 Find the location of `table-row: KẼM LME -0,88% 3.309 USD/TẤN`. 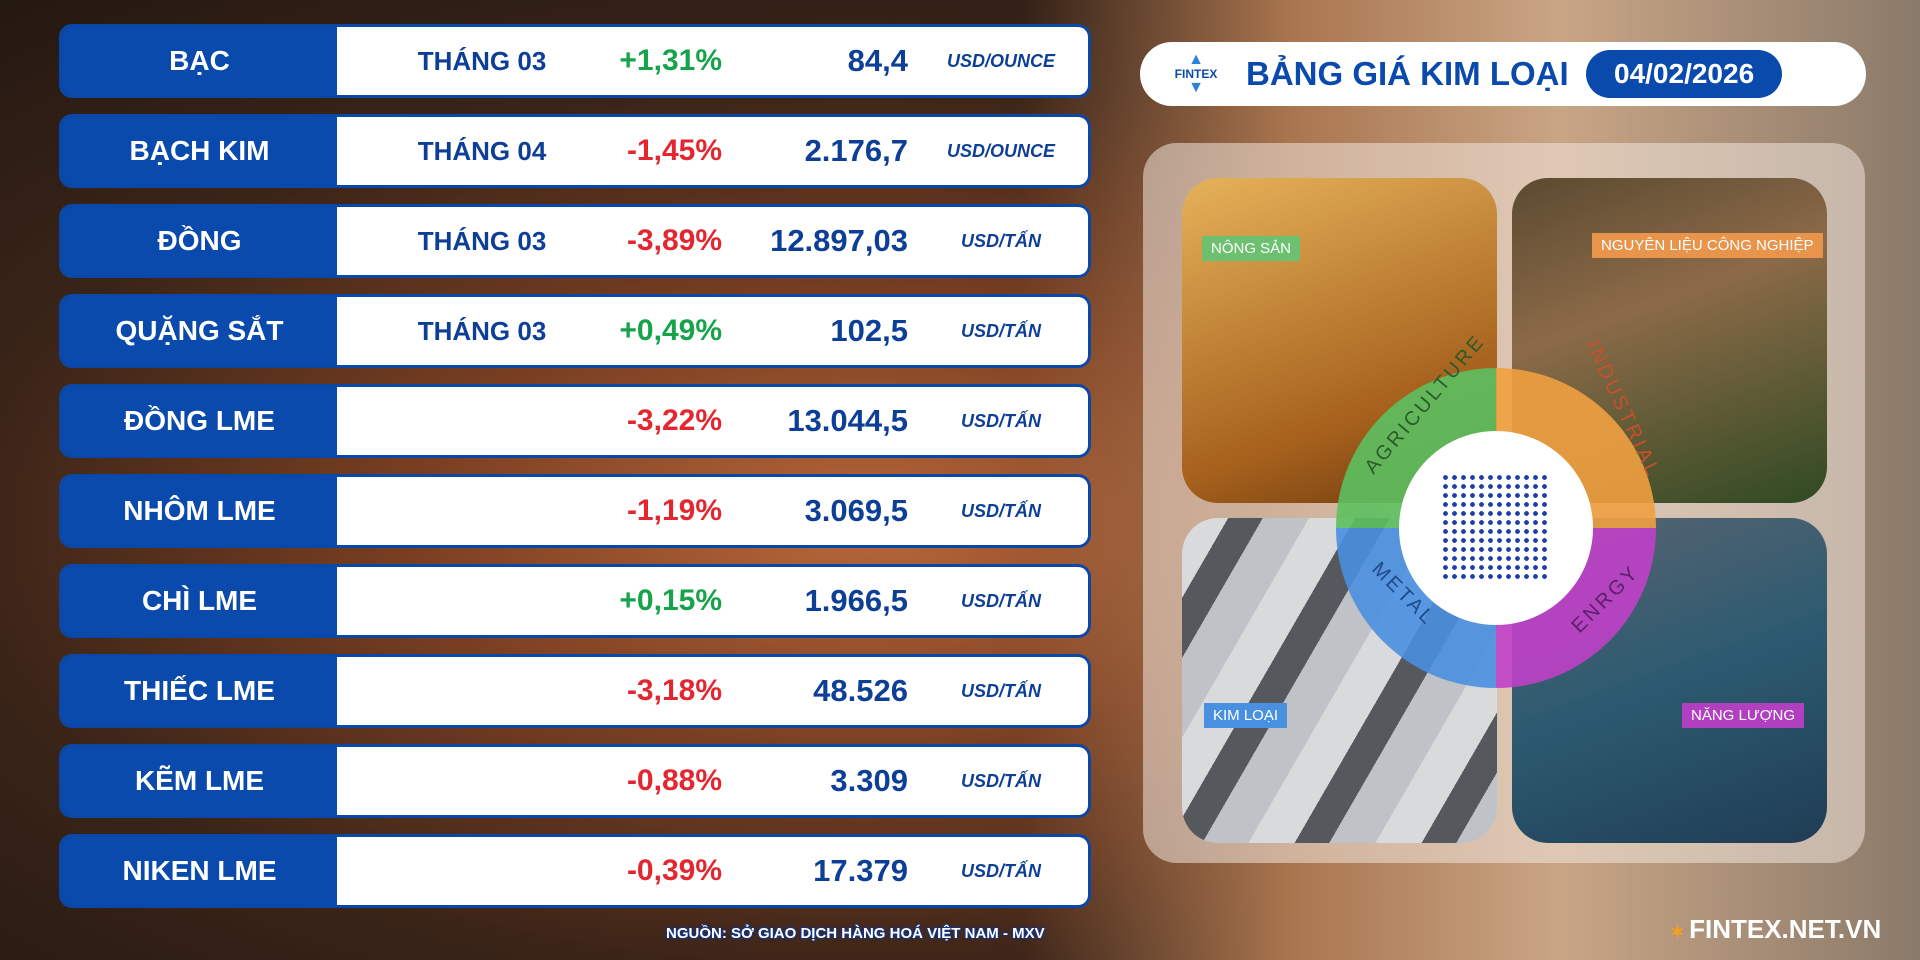

table-row: KẼM LME -0,88% 3.309 USD/TẤN is located at coordinates (575, 781).